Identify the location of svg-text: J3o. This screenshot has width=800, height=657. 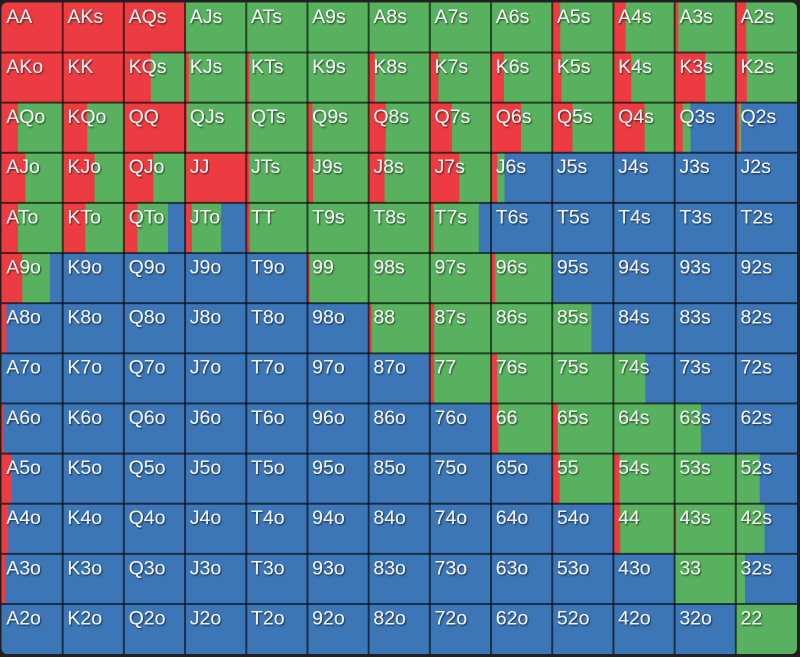
(206, 568).